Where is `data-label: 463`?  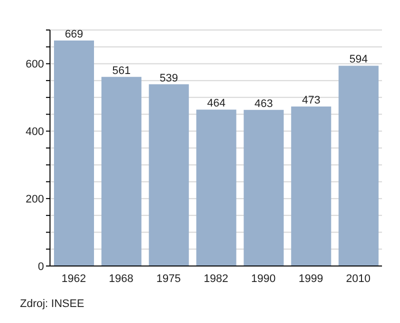
data-label: 463 is located at coordinates (263, 104).